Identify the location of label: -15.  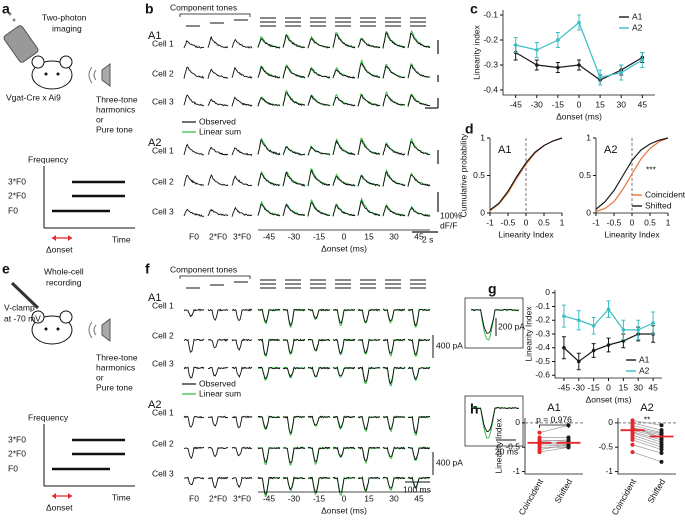
(319, 236).